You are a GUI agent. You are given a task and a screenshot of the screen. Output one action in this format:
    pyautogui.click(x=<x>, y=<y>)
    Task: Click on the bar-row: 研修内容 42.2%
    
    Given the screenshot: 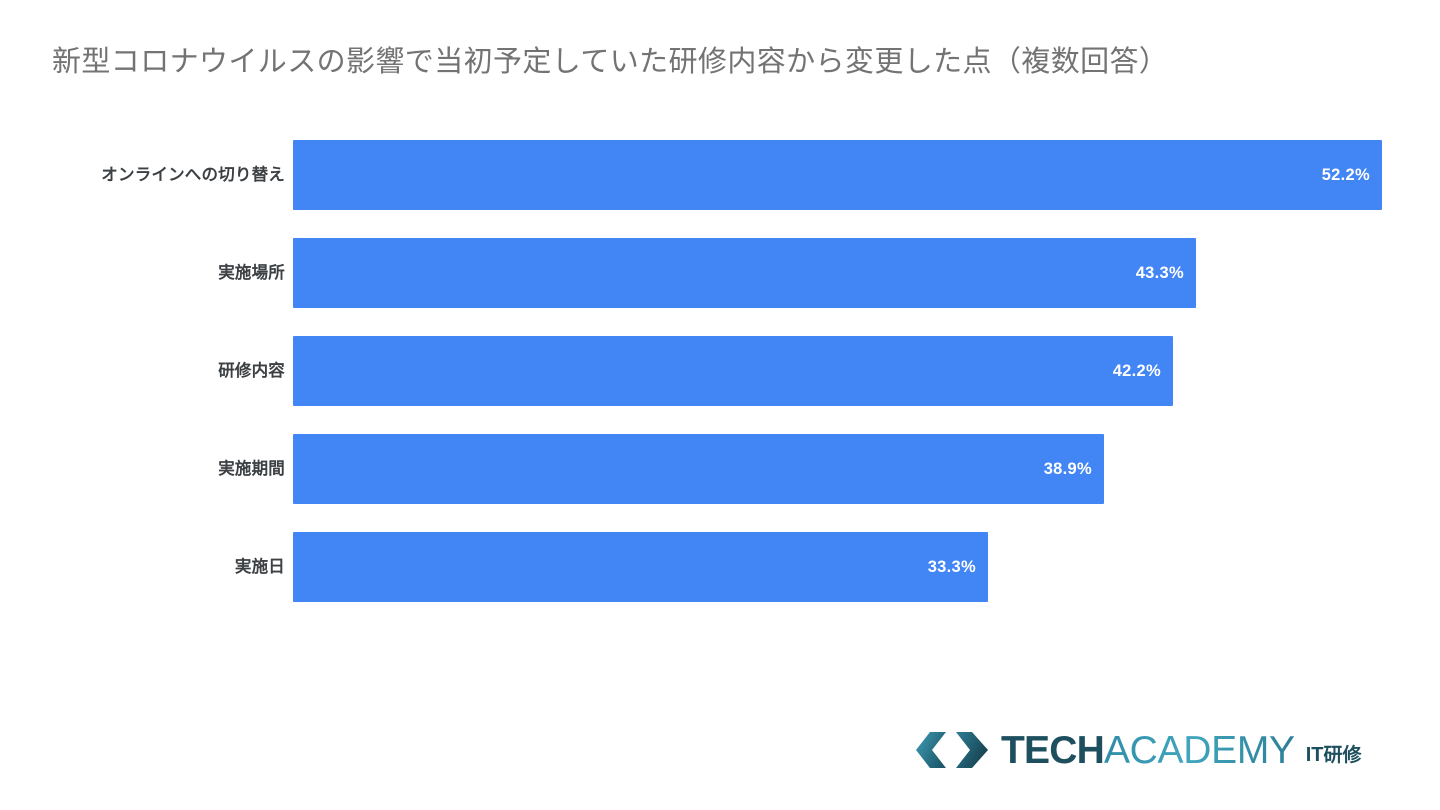 What is the action you would take?
    pyautogui.click(x=720, y=371)
    